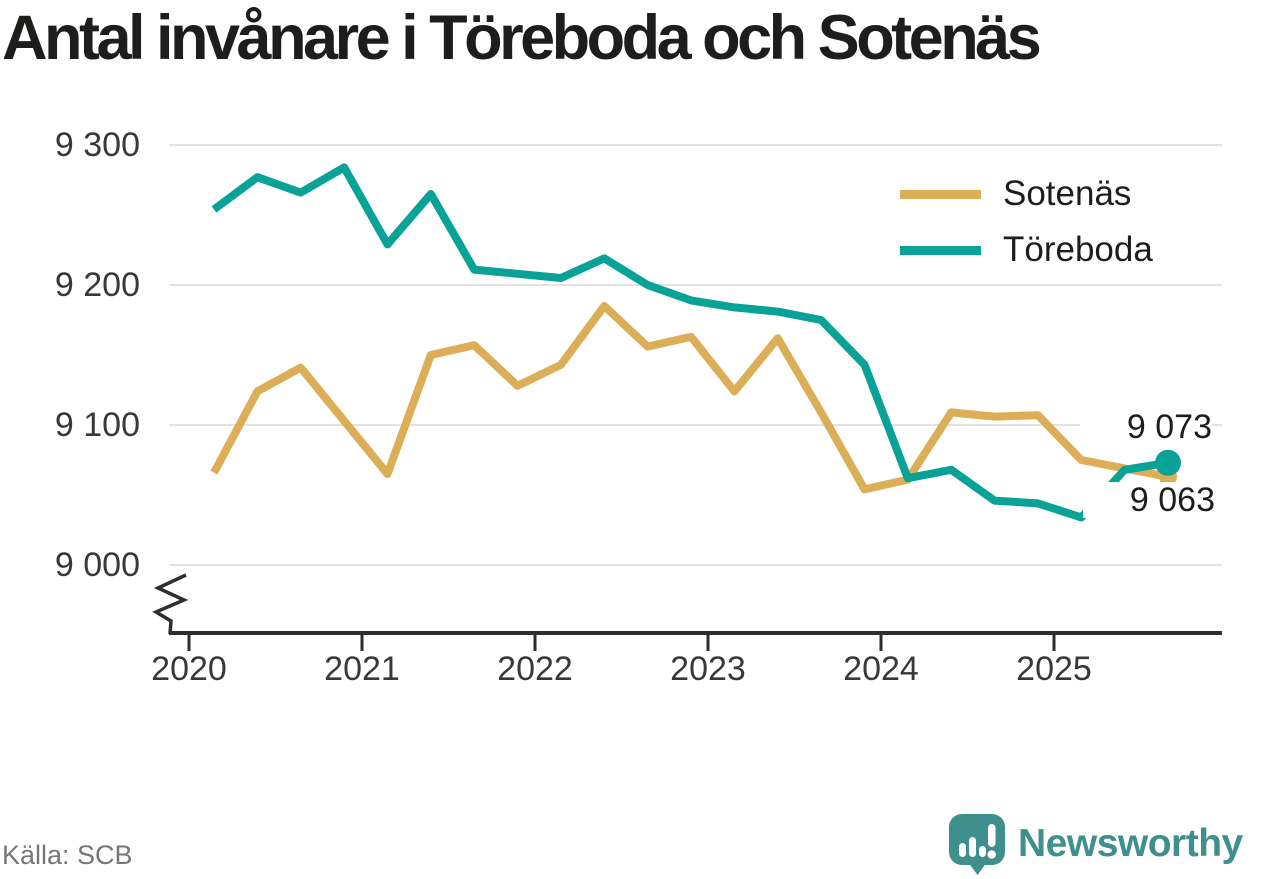 The image size is (1262, 879). What do you see at coordinates (97, 565) in the screenshot?
I see `y-tick-label: 9 000` at bounding box center [97, 565].